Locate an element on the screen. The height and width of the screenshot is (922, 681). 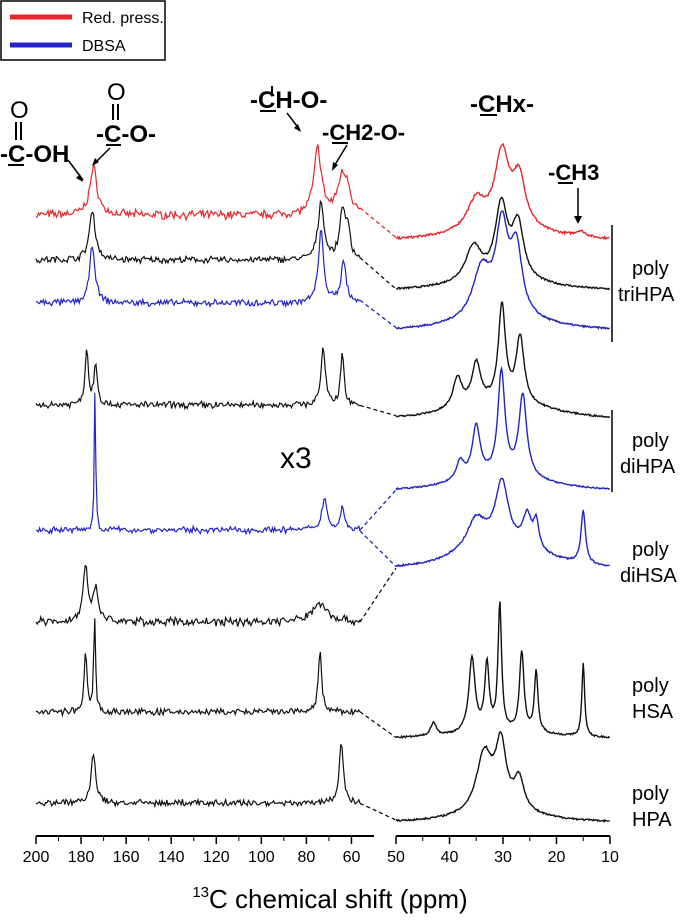
legend-label-red: Red. press. is located at coordinates (123, 18).